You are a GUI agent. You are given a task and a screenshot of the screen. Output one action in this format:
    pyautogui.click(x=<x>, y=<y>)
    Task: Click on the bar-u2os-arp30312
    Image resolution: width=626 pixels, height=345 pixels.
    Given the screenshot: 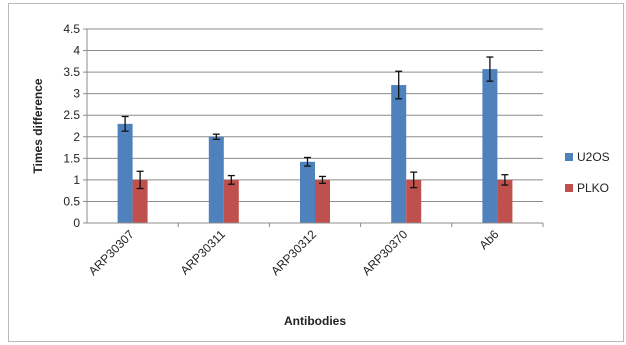 What is the action you would take?
    pyautogui.click(x=307, y=192)
    